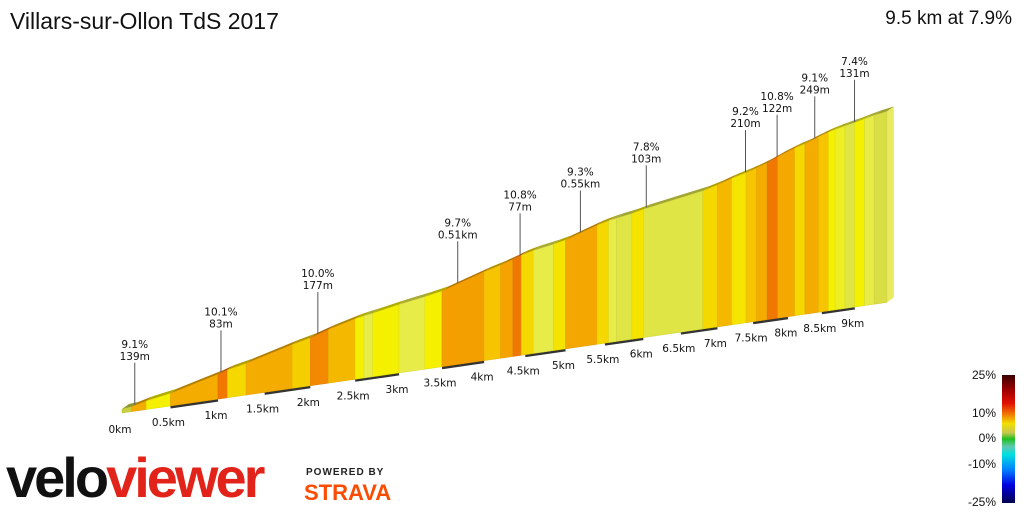  What do you see at coordinates (819, 329) in the screenshot?
I see `x-tick-label: 8.5km` at bounding box center [819, 329].